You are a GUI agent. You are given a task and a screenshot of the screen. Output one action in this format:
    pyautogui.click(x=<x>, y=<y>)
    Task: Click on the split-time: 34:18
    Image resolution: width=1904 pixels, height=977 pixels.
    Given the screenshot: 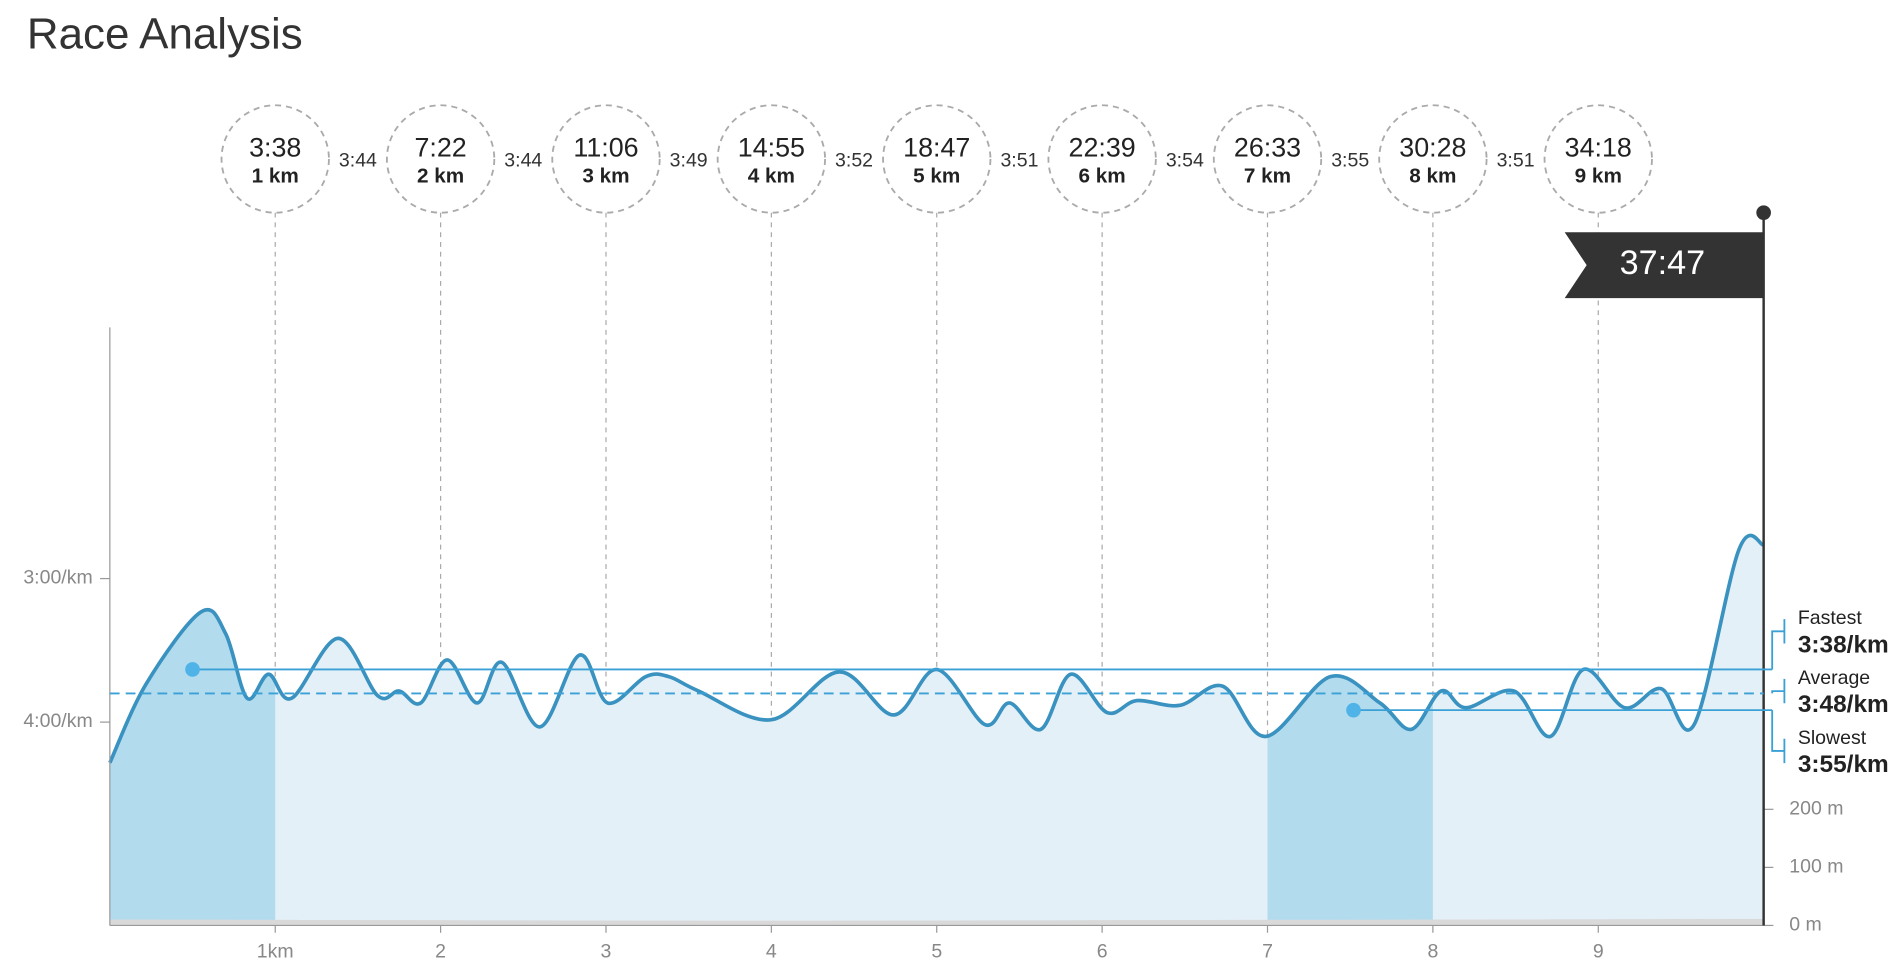 What is the action you would take?
    pyautogui.click(x=1598, y=147)
    